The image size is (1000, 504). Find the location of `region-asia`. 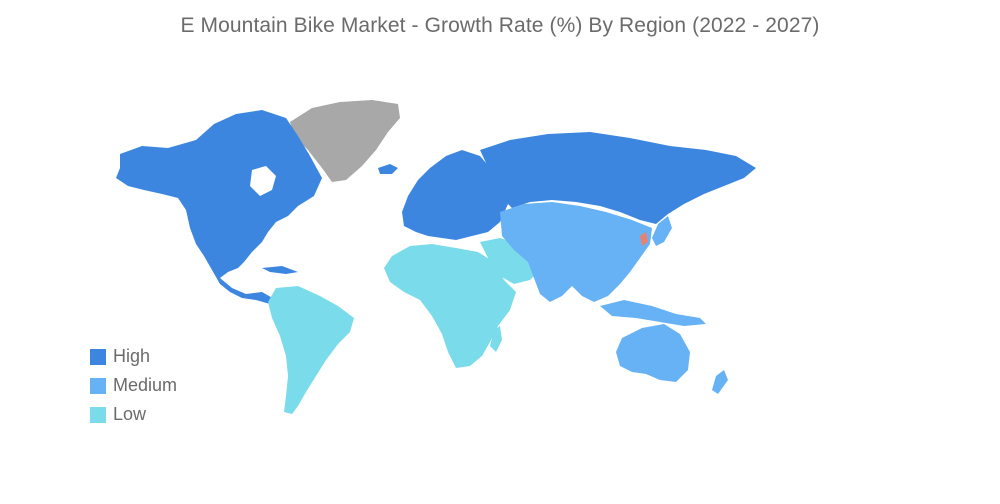

region-asia is located at coordinates (576, 252).